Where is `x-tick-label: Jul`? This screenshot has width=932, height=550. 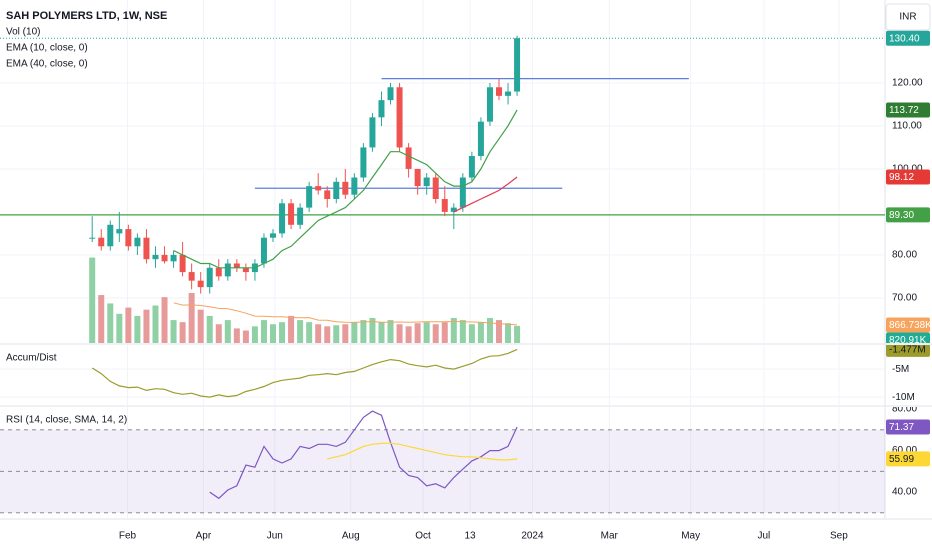
x-tick-label: Jul is located at coordinates (763, 536).